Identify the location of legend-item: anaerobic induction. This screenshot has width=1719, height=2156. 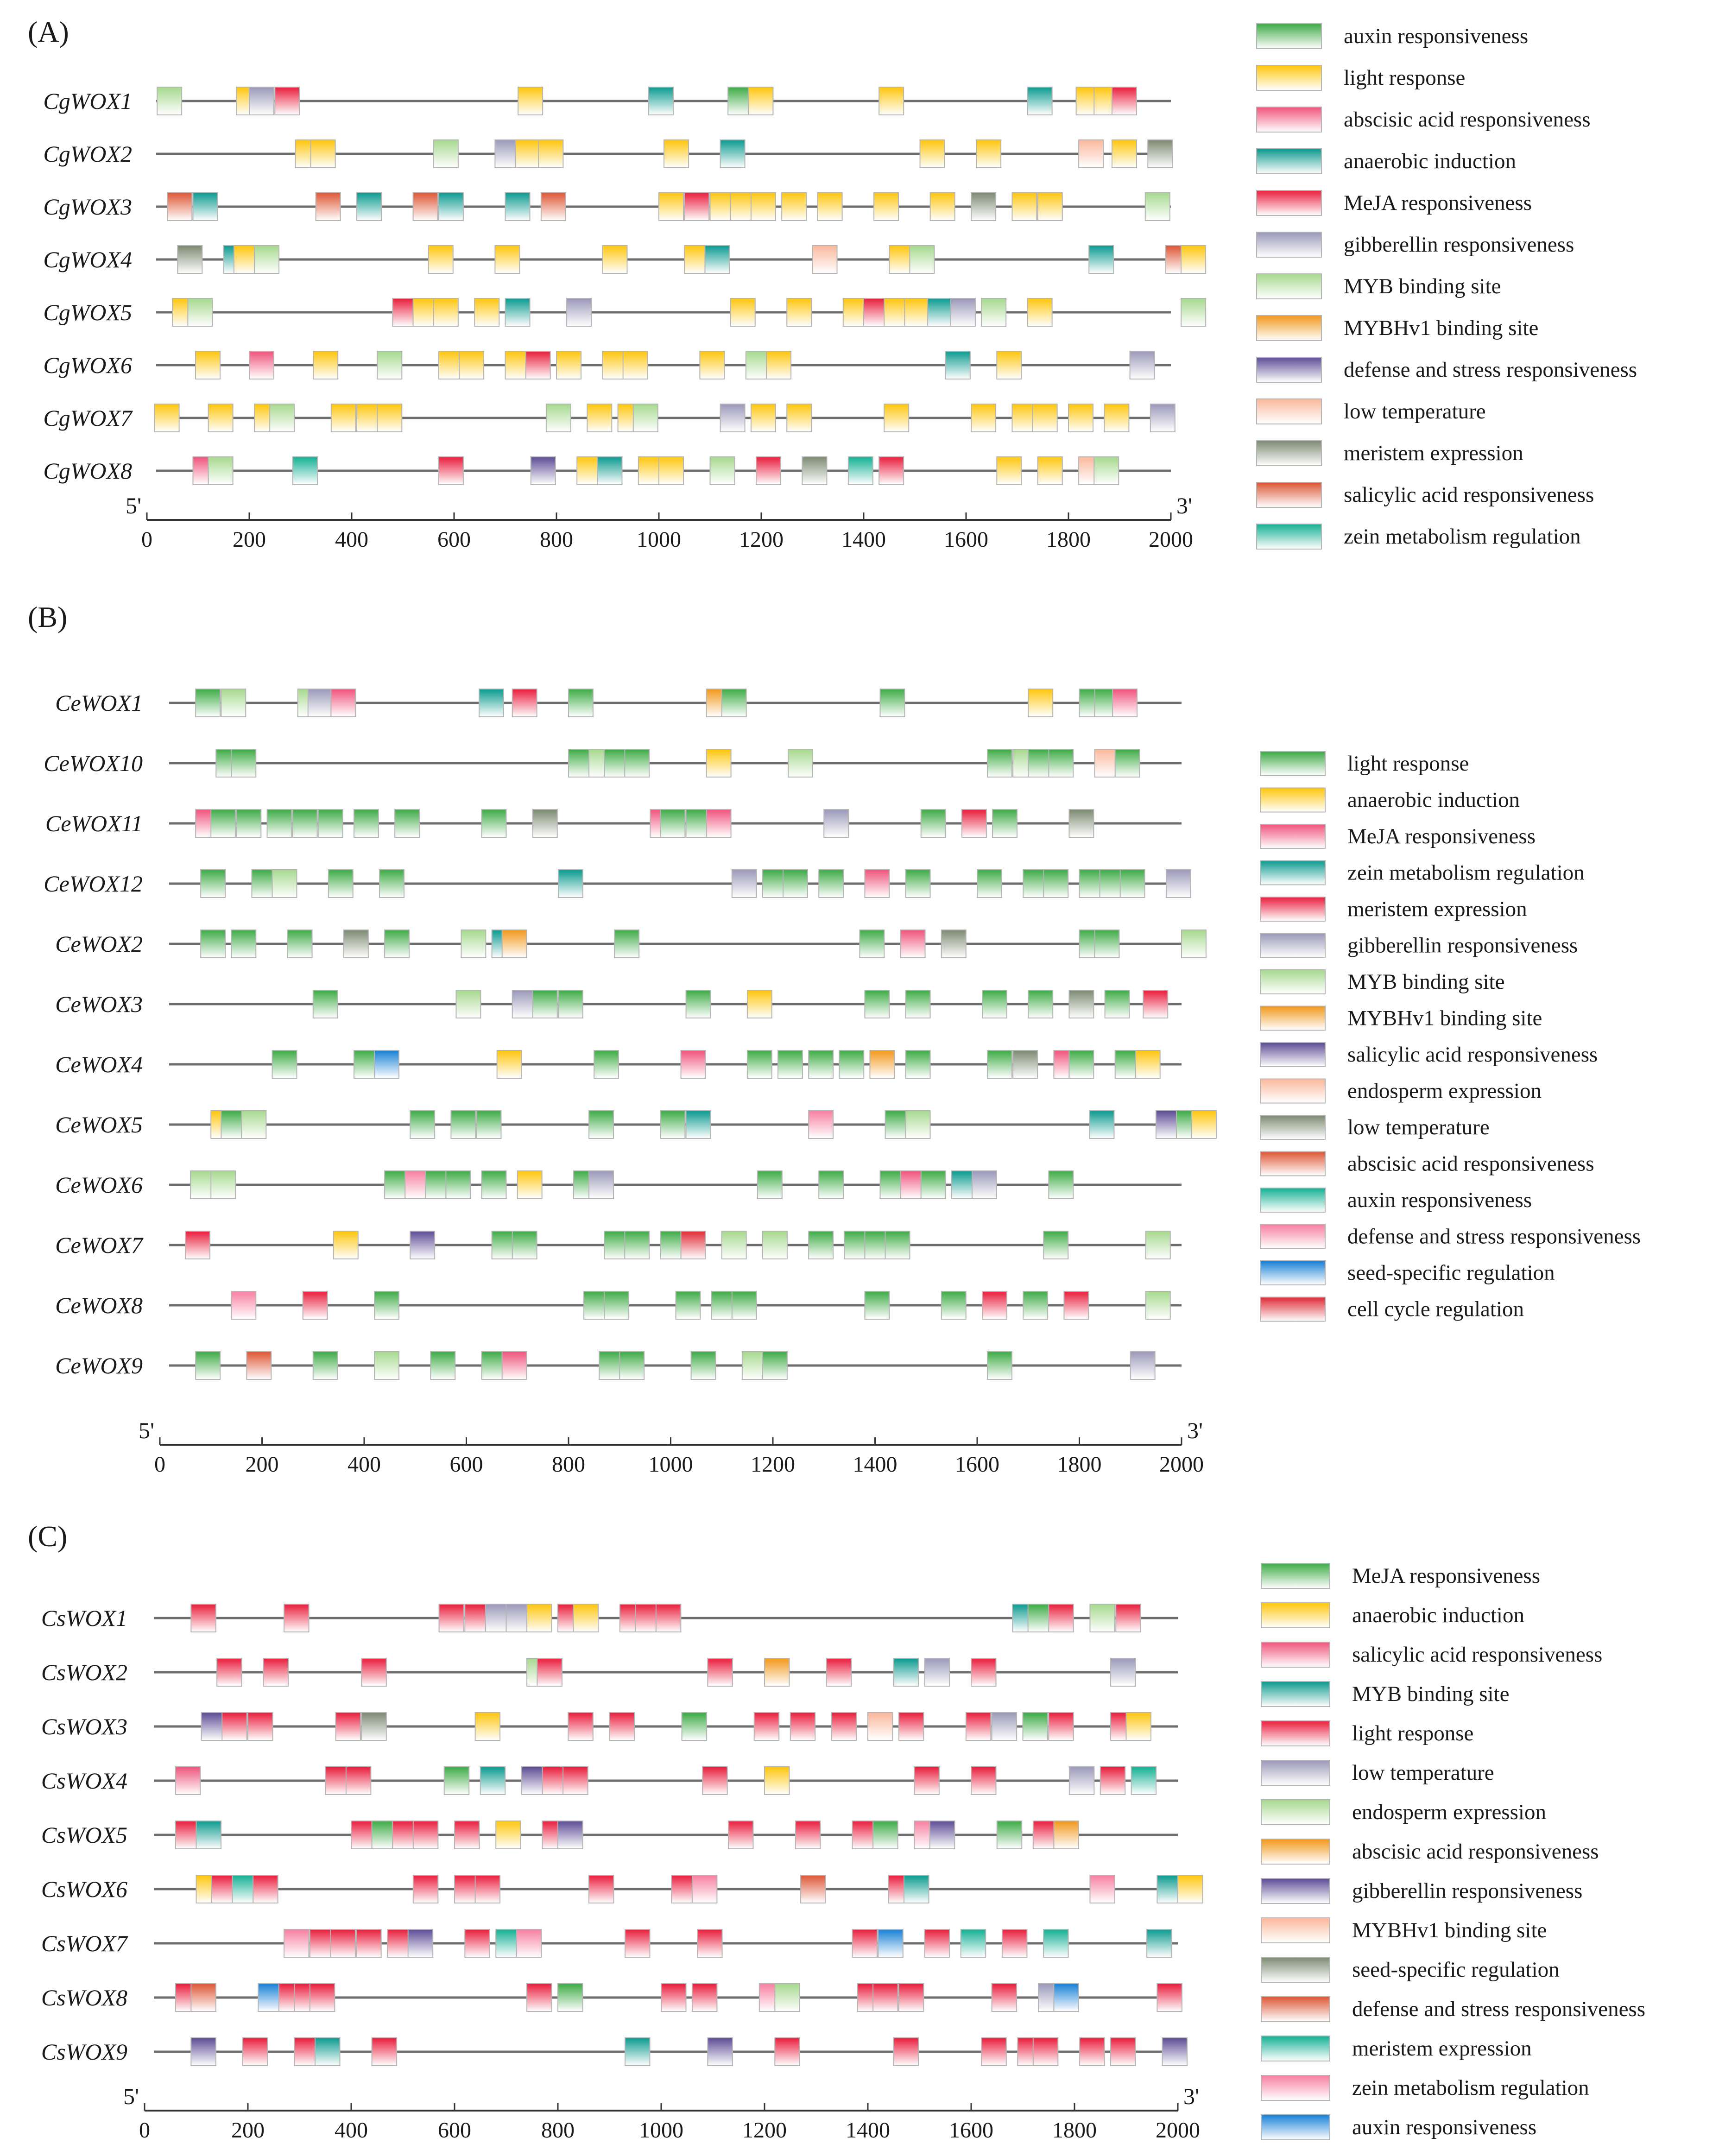
(1390, 800).